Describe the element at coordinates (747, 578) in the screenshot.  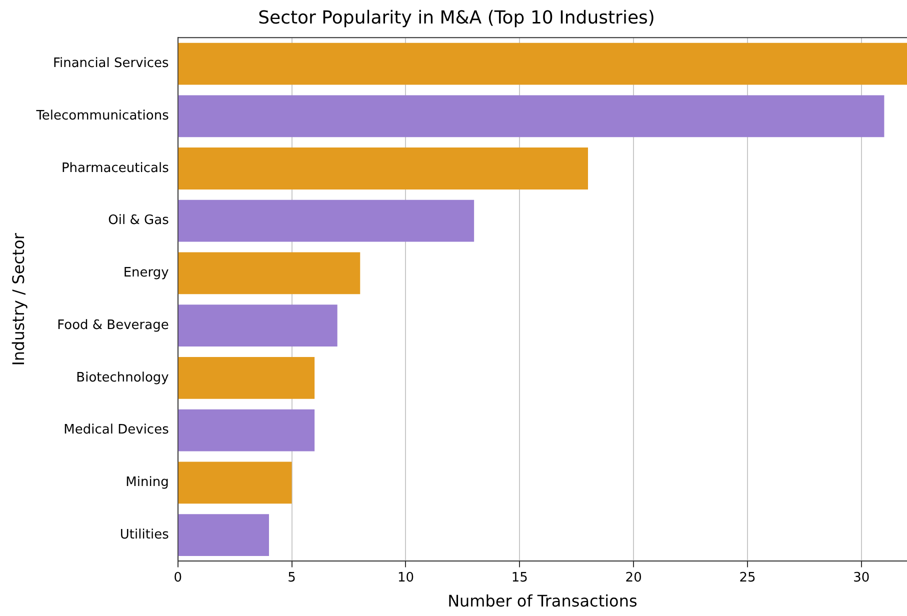
I see `x-tick-label: 25` at that location.